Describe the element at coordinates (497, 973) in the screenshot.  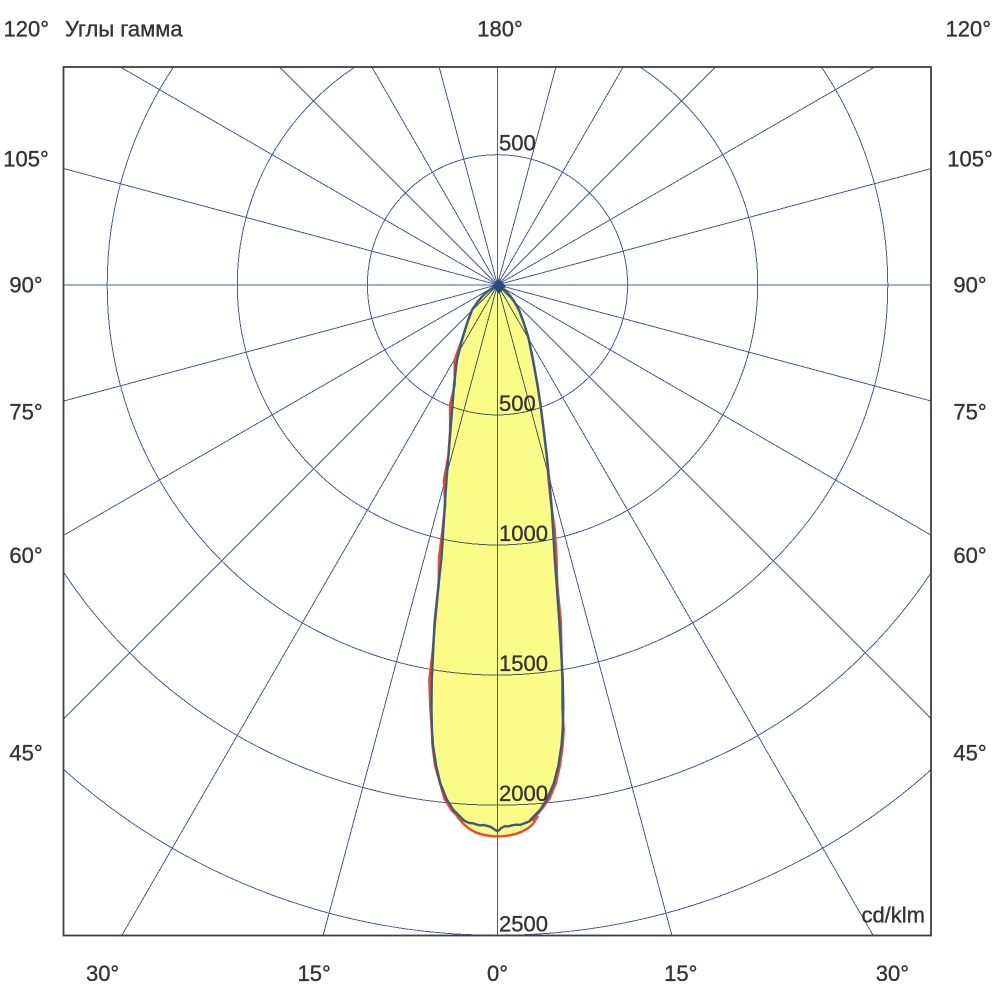
I see `svg-text: 0°` at that location.